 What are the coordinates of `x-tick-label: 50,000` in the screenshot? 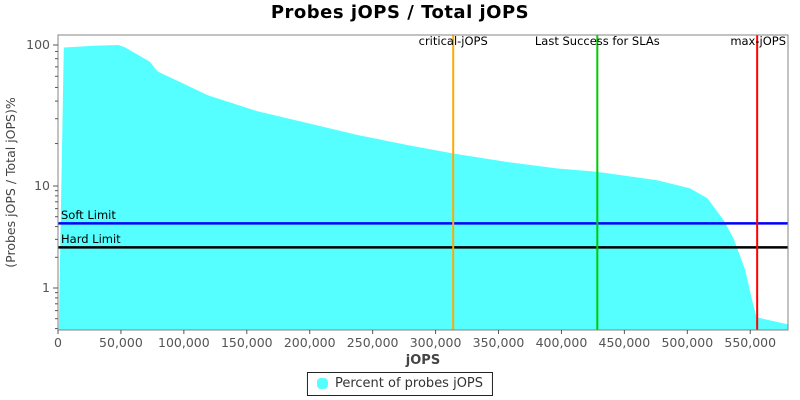 It's located at (121, 342).